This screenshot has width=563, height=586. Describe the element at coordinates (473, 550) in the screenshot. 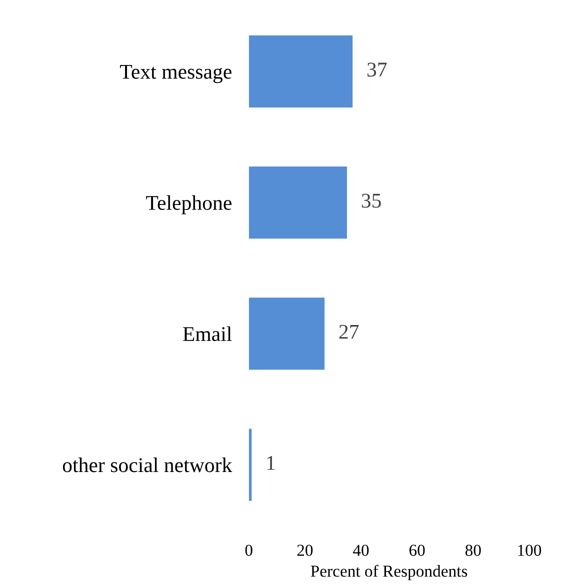

I see `x-tick-label: 80` at that location.